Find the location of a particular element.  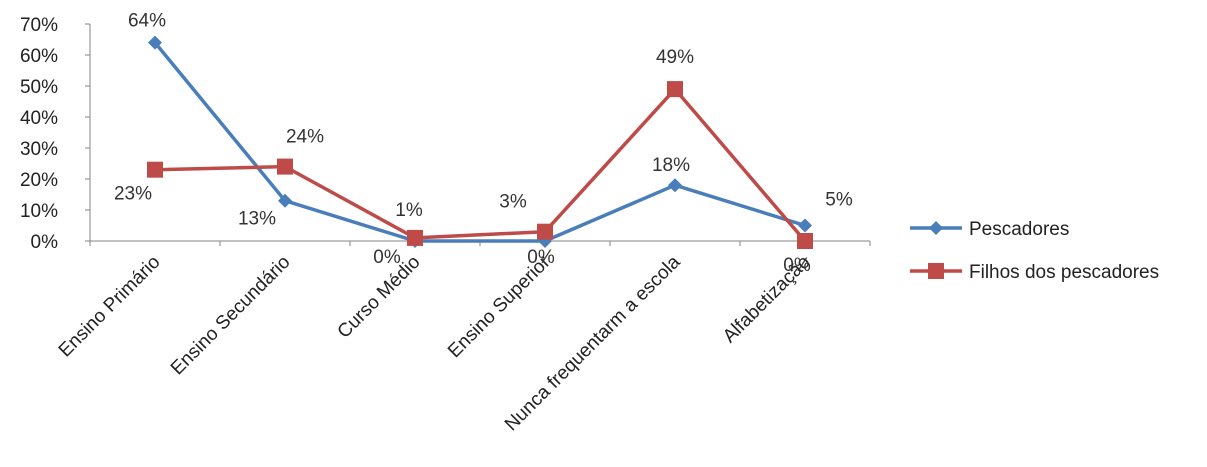

data-label: 13% is located at coordinates (257, 219).